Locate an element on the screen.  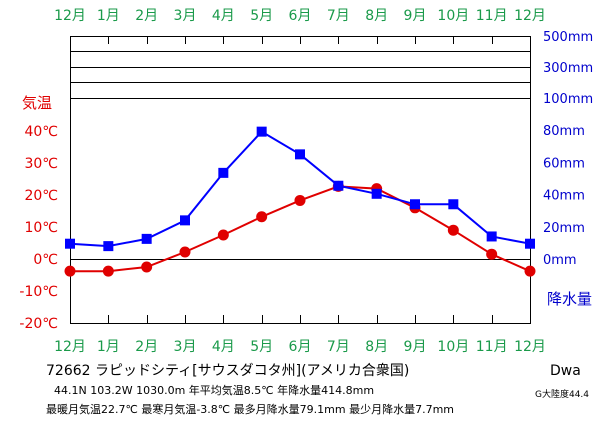
temperature-tick-label: 20℃ is located at coordinates (41, 196).